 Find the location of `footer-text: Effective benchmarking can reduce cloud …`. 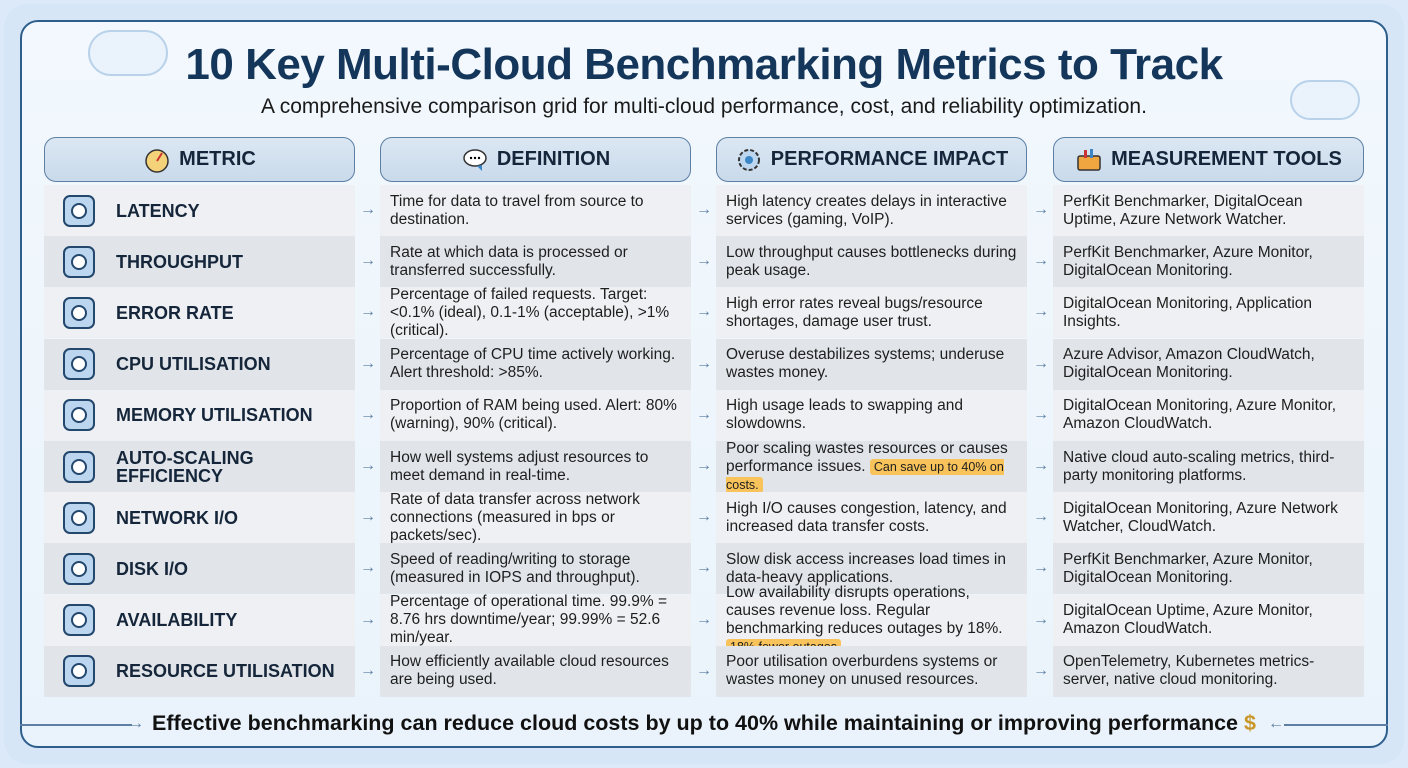

footer-text: Effective benchmarking can reduce cloud … is located at coordinates (704, 723).